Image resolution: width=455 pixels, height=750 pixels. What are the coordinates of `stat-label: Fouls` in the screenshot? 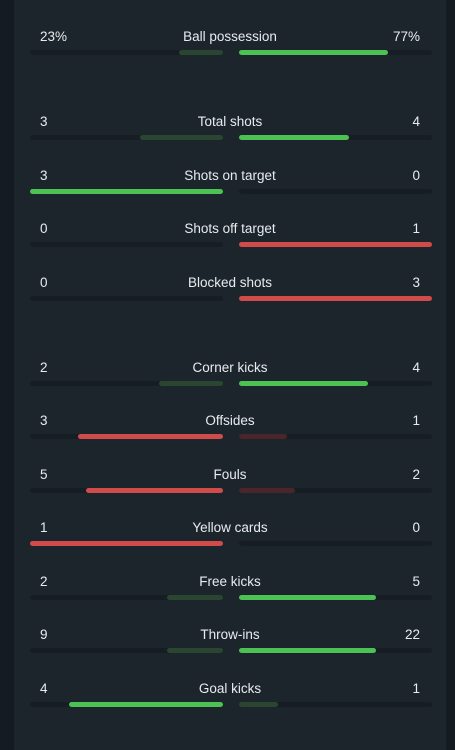 It's located at (230, 474).